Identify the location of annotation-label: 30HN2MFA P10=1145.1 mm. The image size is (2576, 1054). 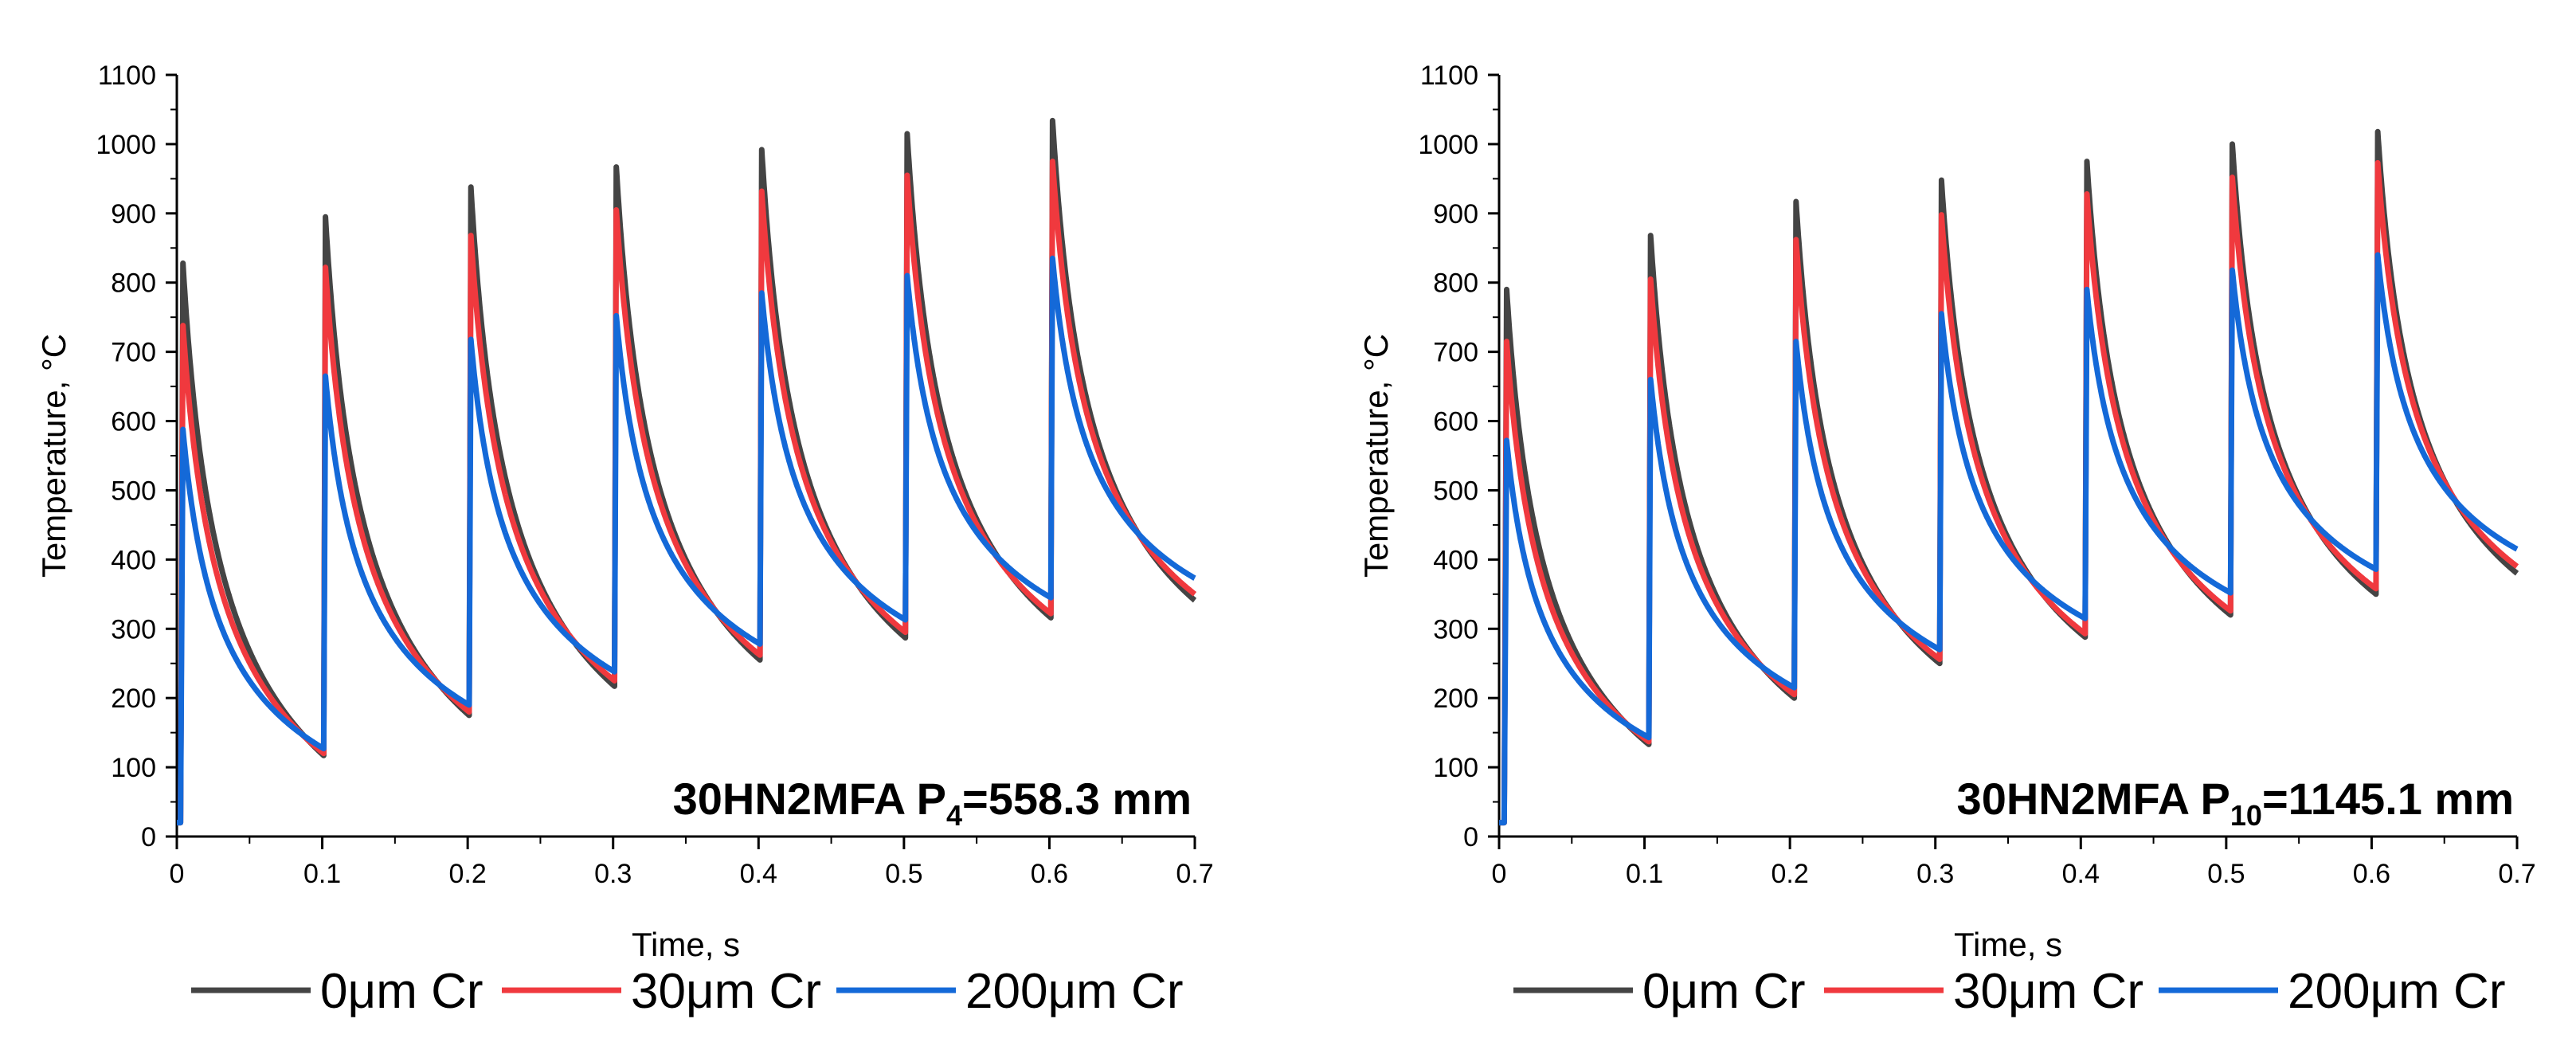
(2235, 803).